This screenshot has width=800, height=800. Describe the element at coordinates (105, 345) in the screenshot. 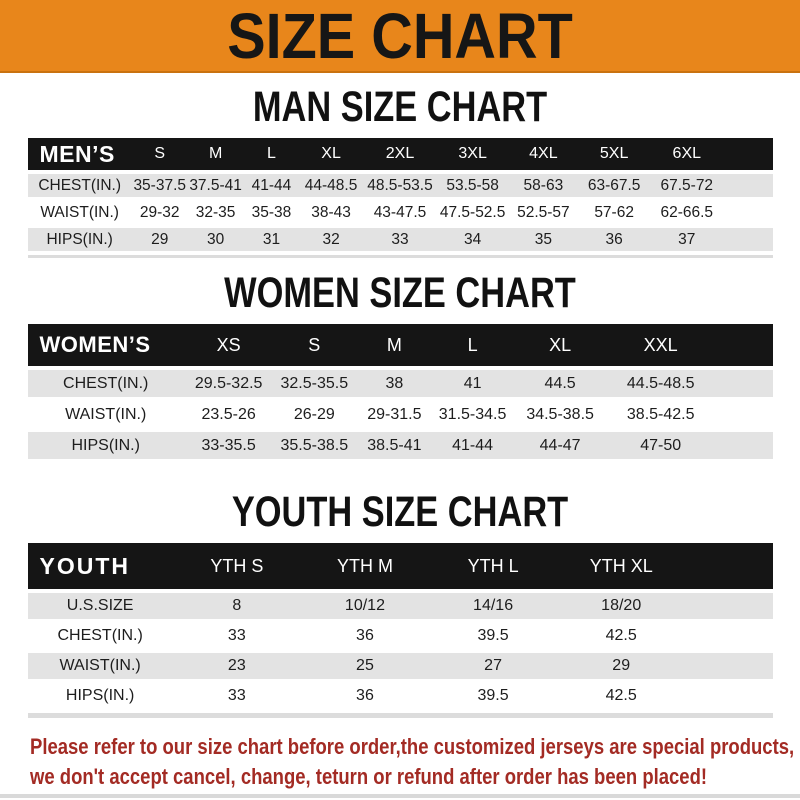

I see `table-title-cell: WOMEN’S` at that location.